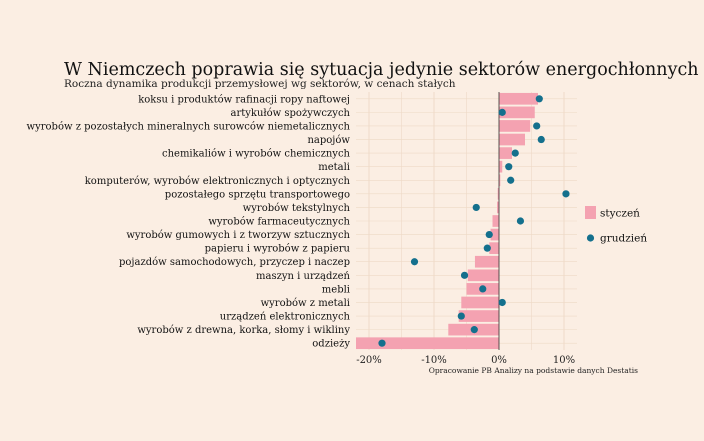 The width and height of the screenshot is (704, 441). I want to click on category-label: wyrobów farmaceutycznych, so click(279, 222).